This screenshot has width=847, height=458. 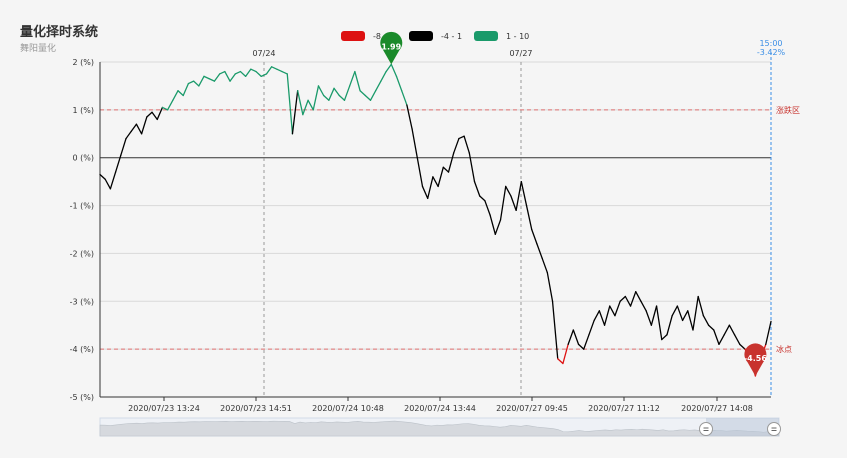 I want to click on x-tick-label: 2020/07/24 10:48, so click(x=348, y=408).